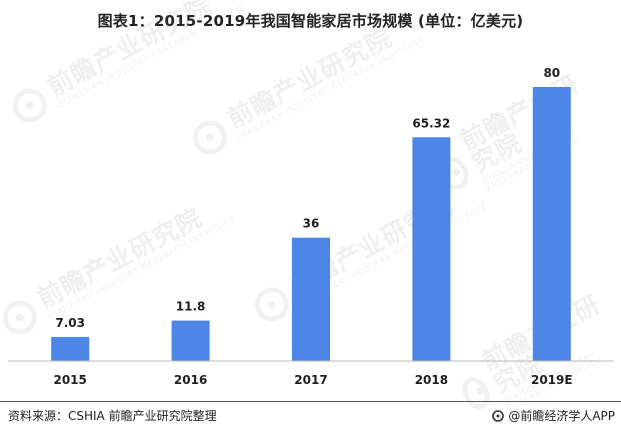 This screenshot has height=435, width=621. What do you see at coordinates (431, 380) in the screenshot?
I see `x-tick-2018: 2018` at bounding box center [431, 380].